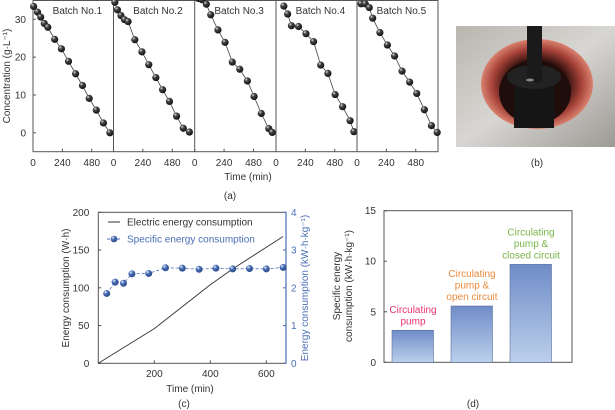  I want to click on y2-tick-label: 3, so click(294, 251).